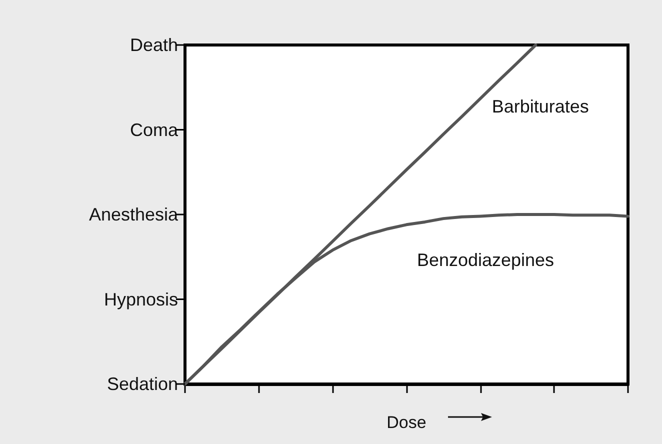 The height and width of the screenshot is (444, 662). I want to click on text: Death, so click(154, 45).